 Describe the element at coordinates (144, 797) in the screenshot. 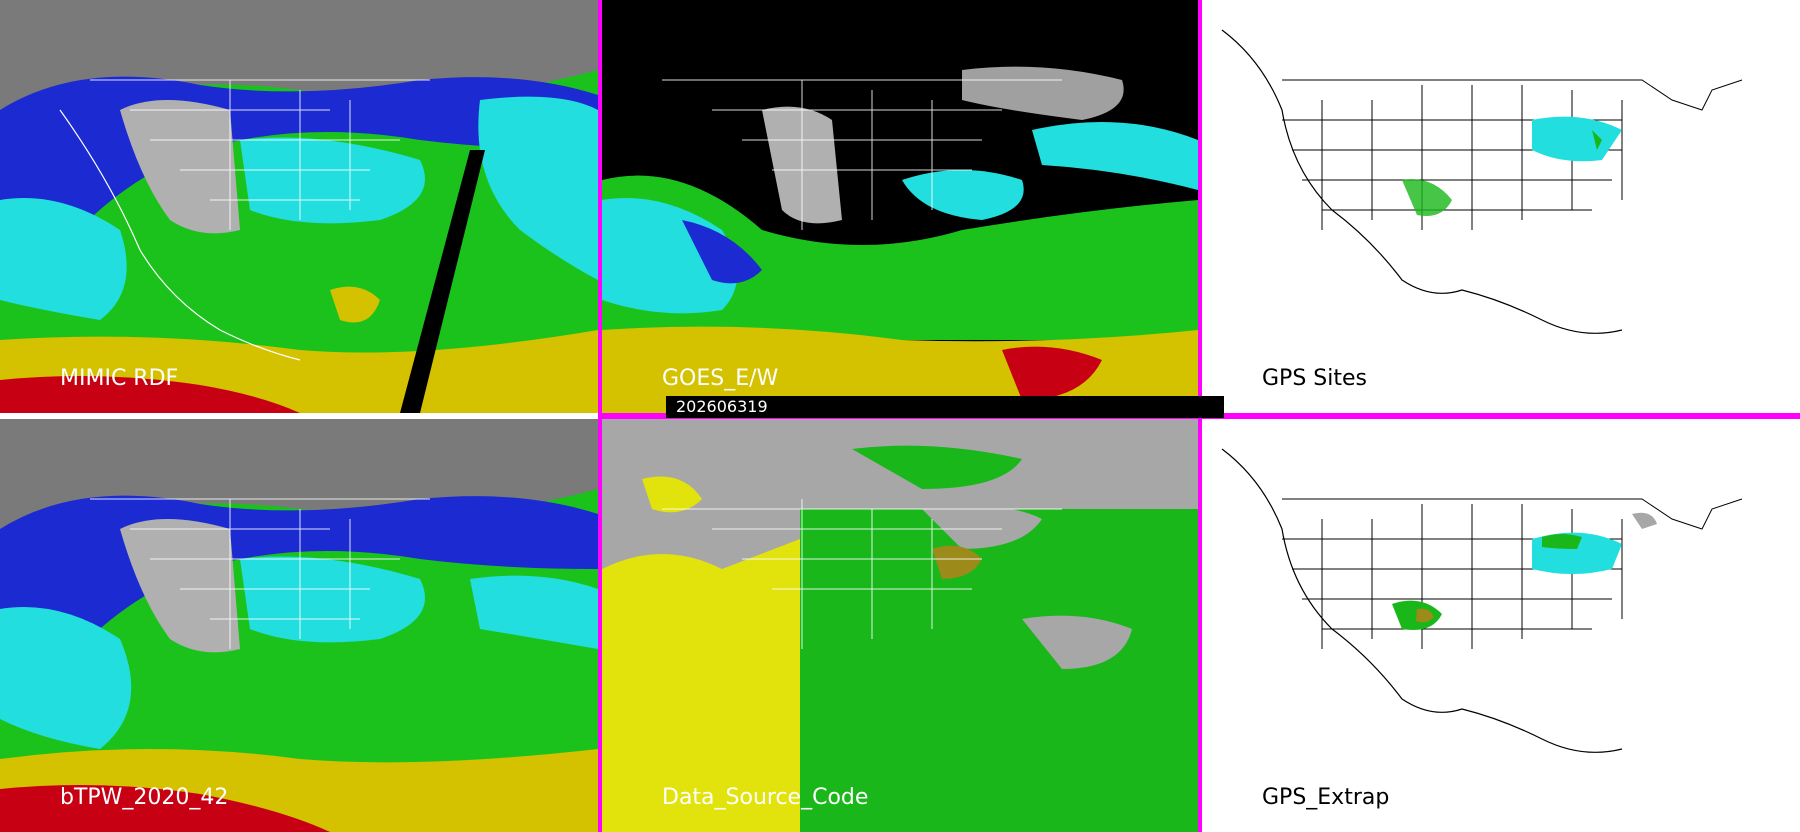

I see `panel-label: bTPW_2020_42` at that location.